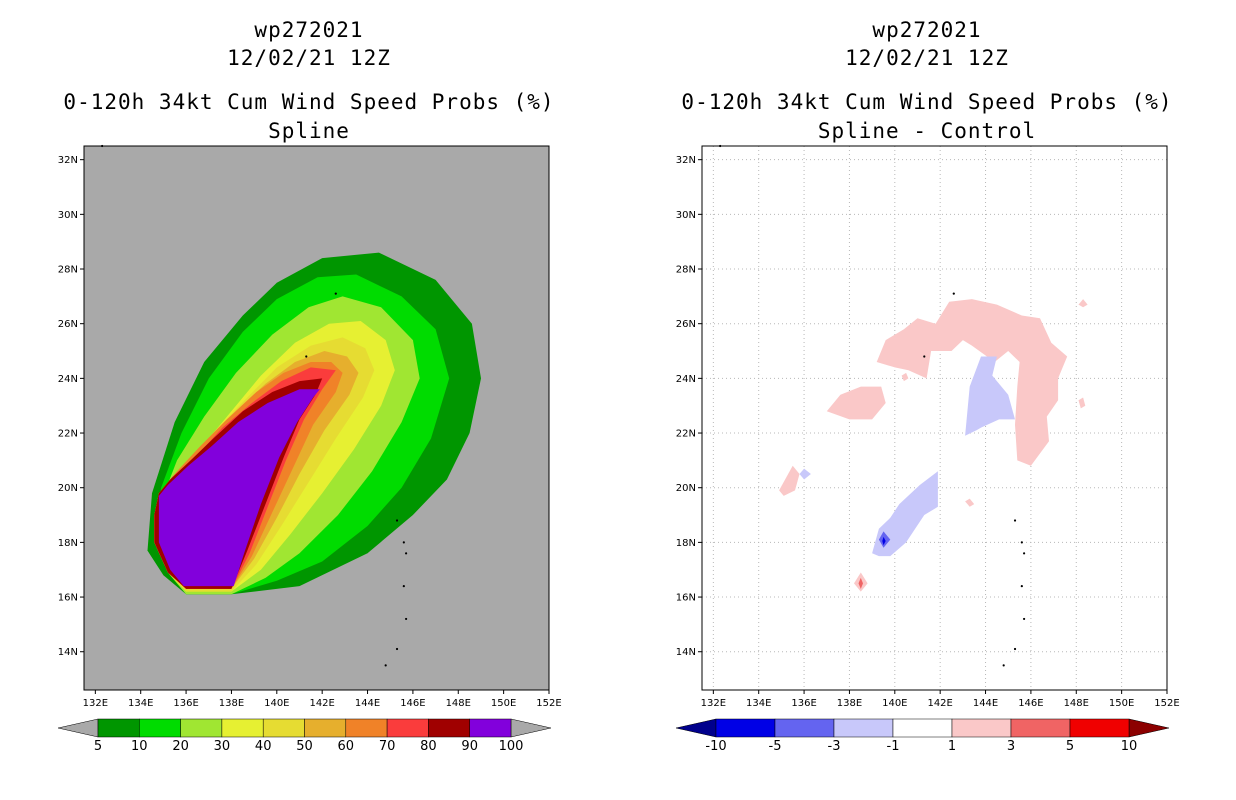 The height and width of the screenshot is (800, 1236). What do you see at coordinates (775, 746) in the screenshot?
I see `right-colorbar-label: -5` at bounding box center [775, 746].